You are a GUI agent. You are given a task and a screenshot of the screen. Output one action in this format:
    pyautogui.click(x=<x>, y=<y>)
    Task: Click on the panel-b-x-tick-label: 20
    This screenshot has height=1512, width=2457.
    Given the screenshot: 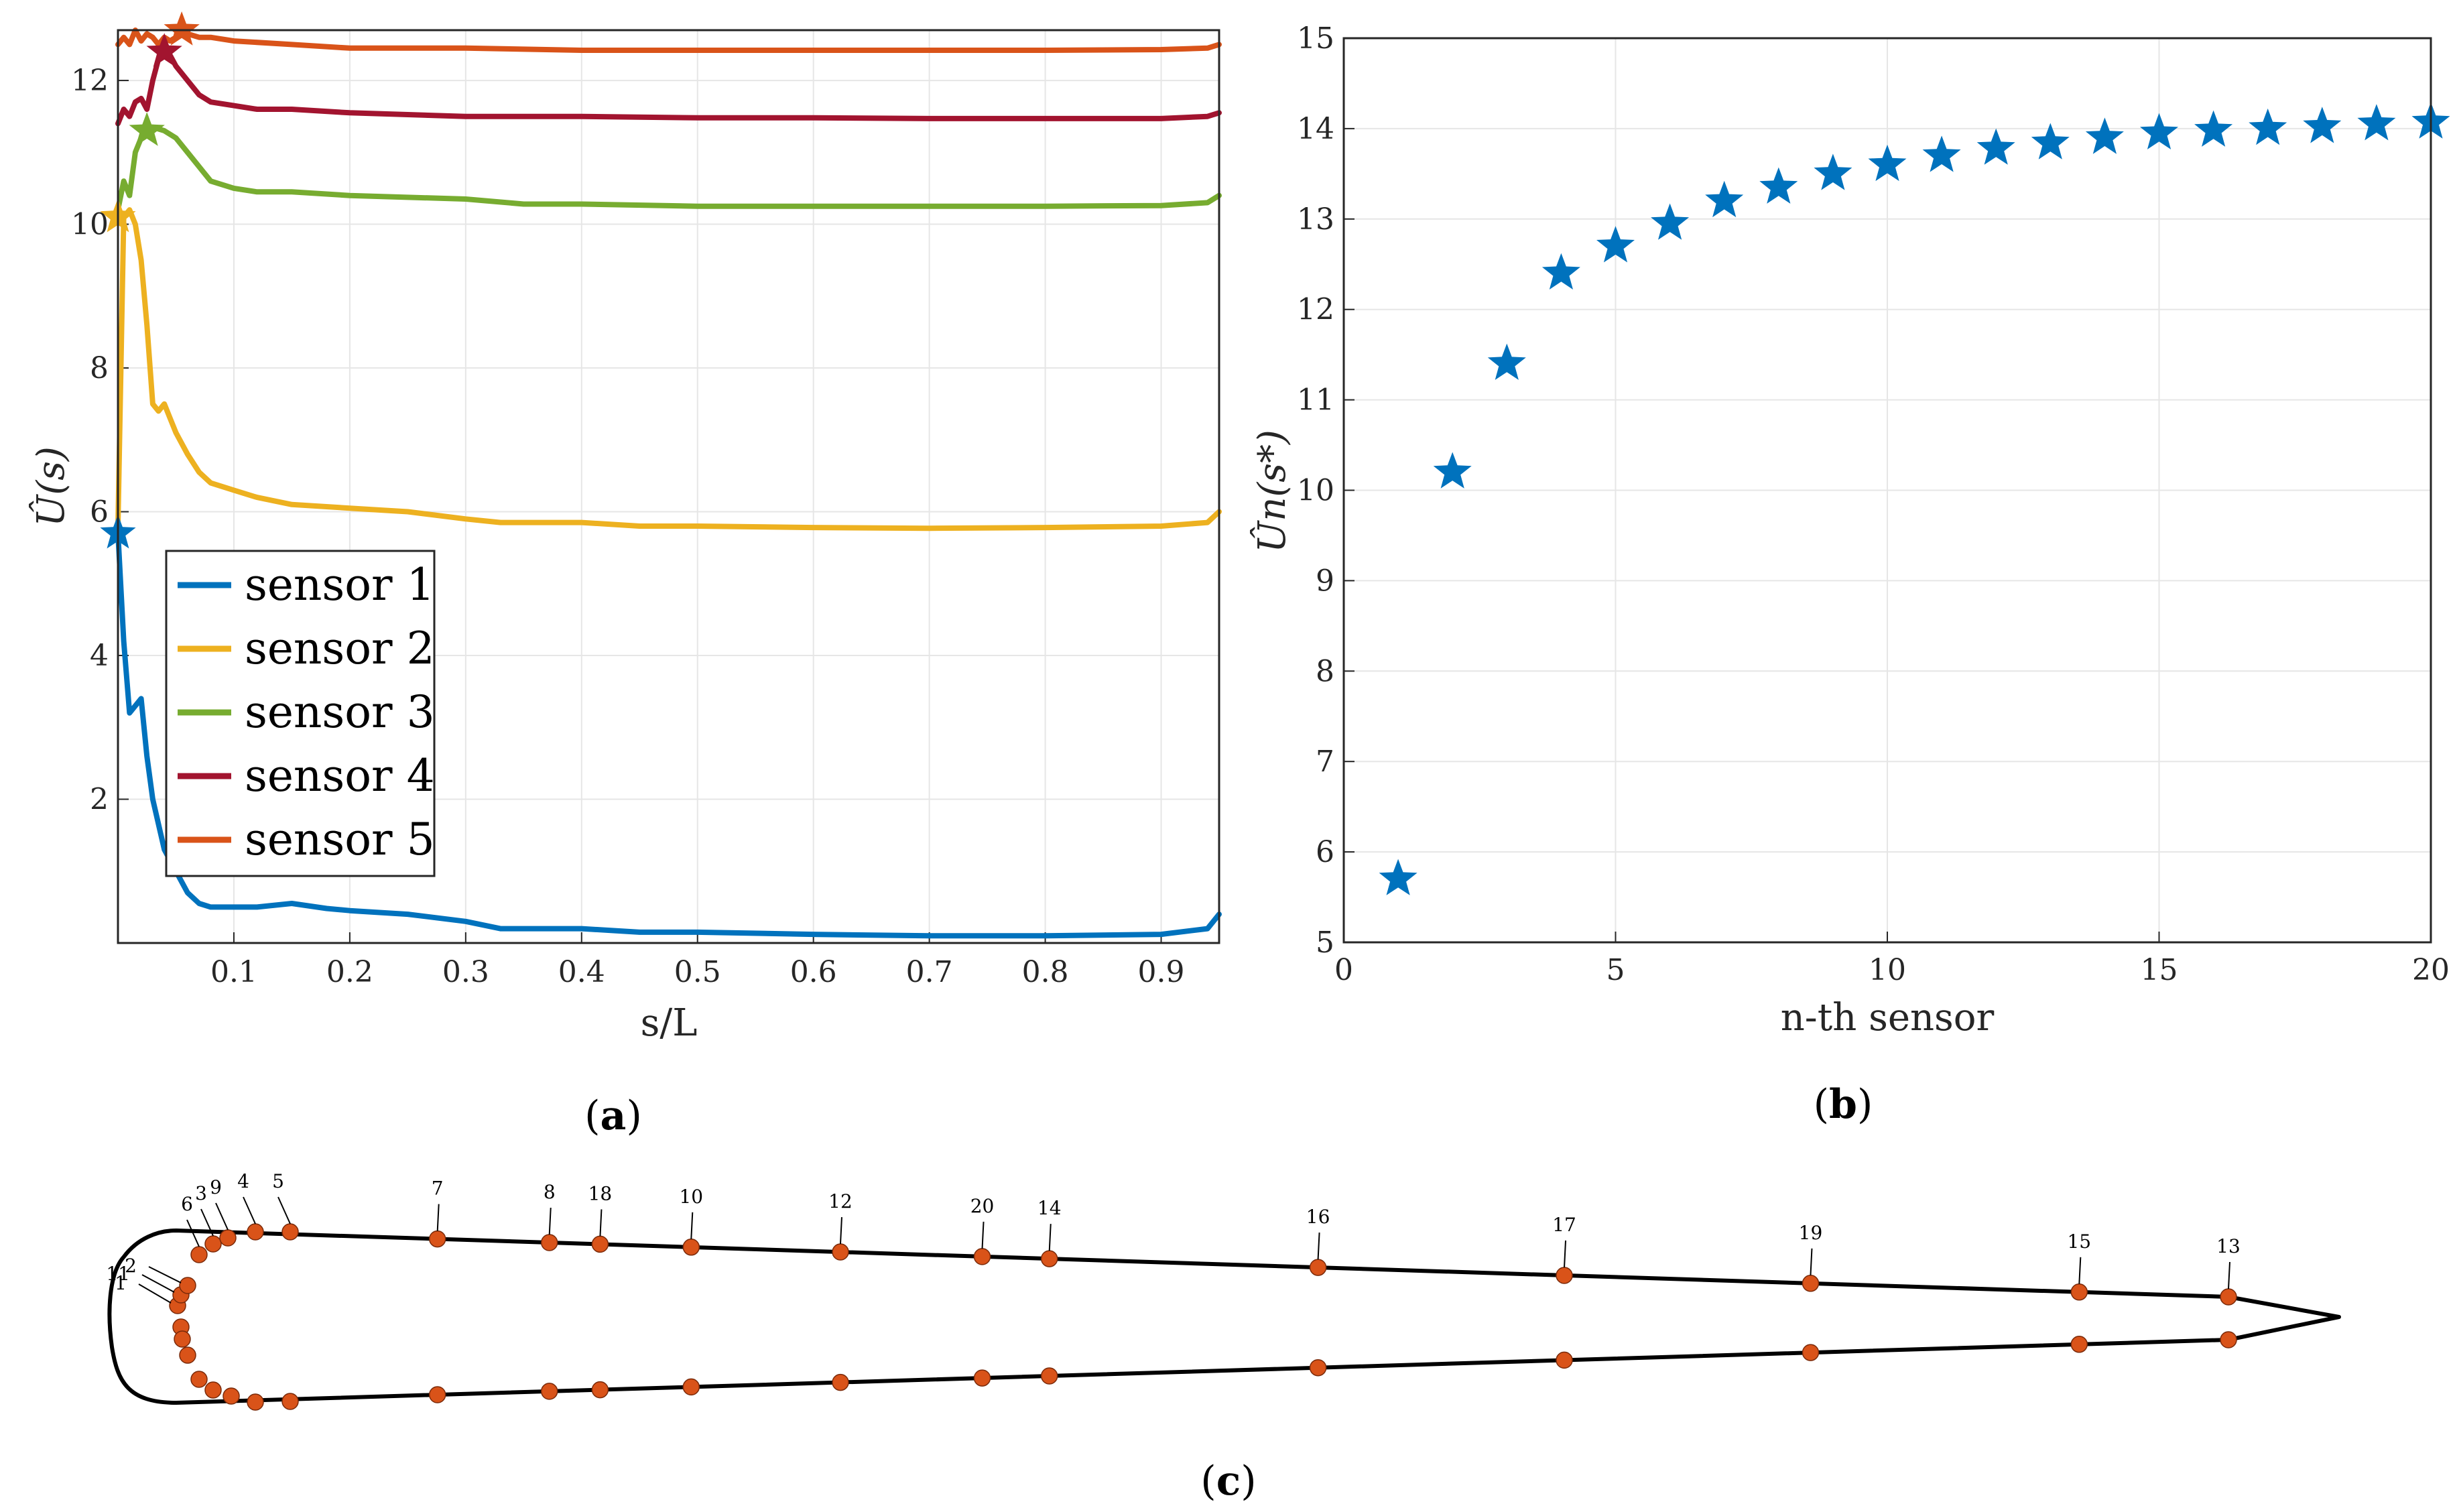 What is the action you would take?
    pyautogui.click(x=2431, y=970)
    